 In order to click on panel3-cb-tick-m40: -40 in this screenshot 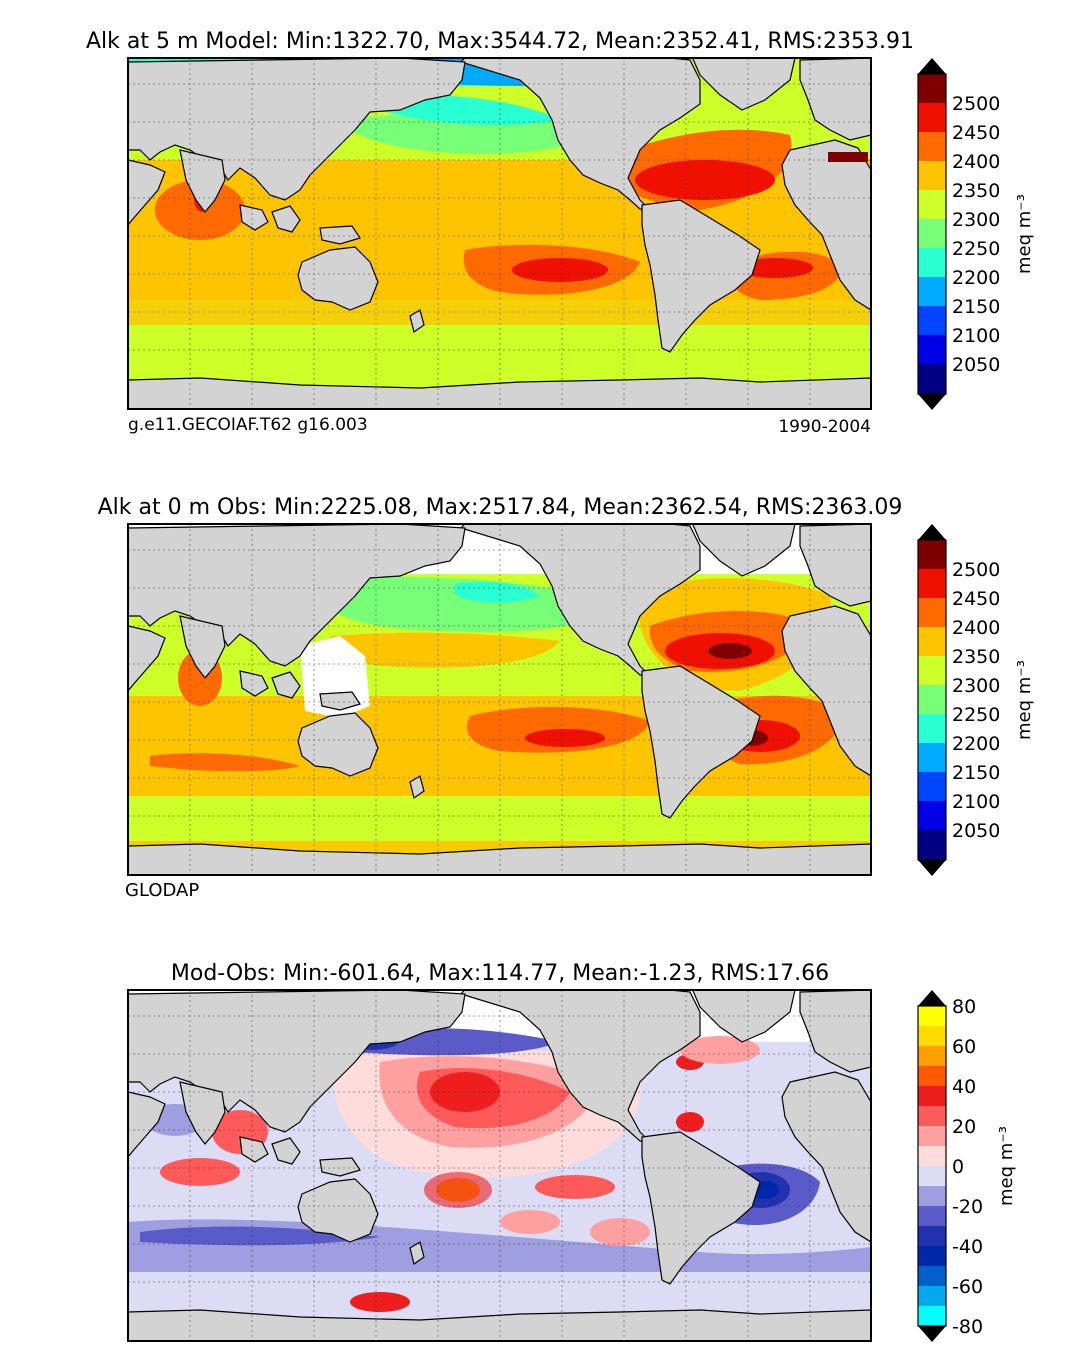, I will do `click(967, 1247)`.